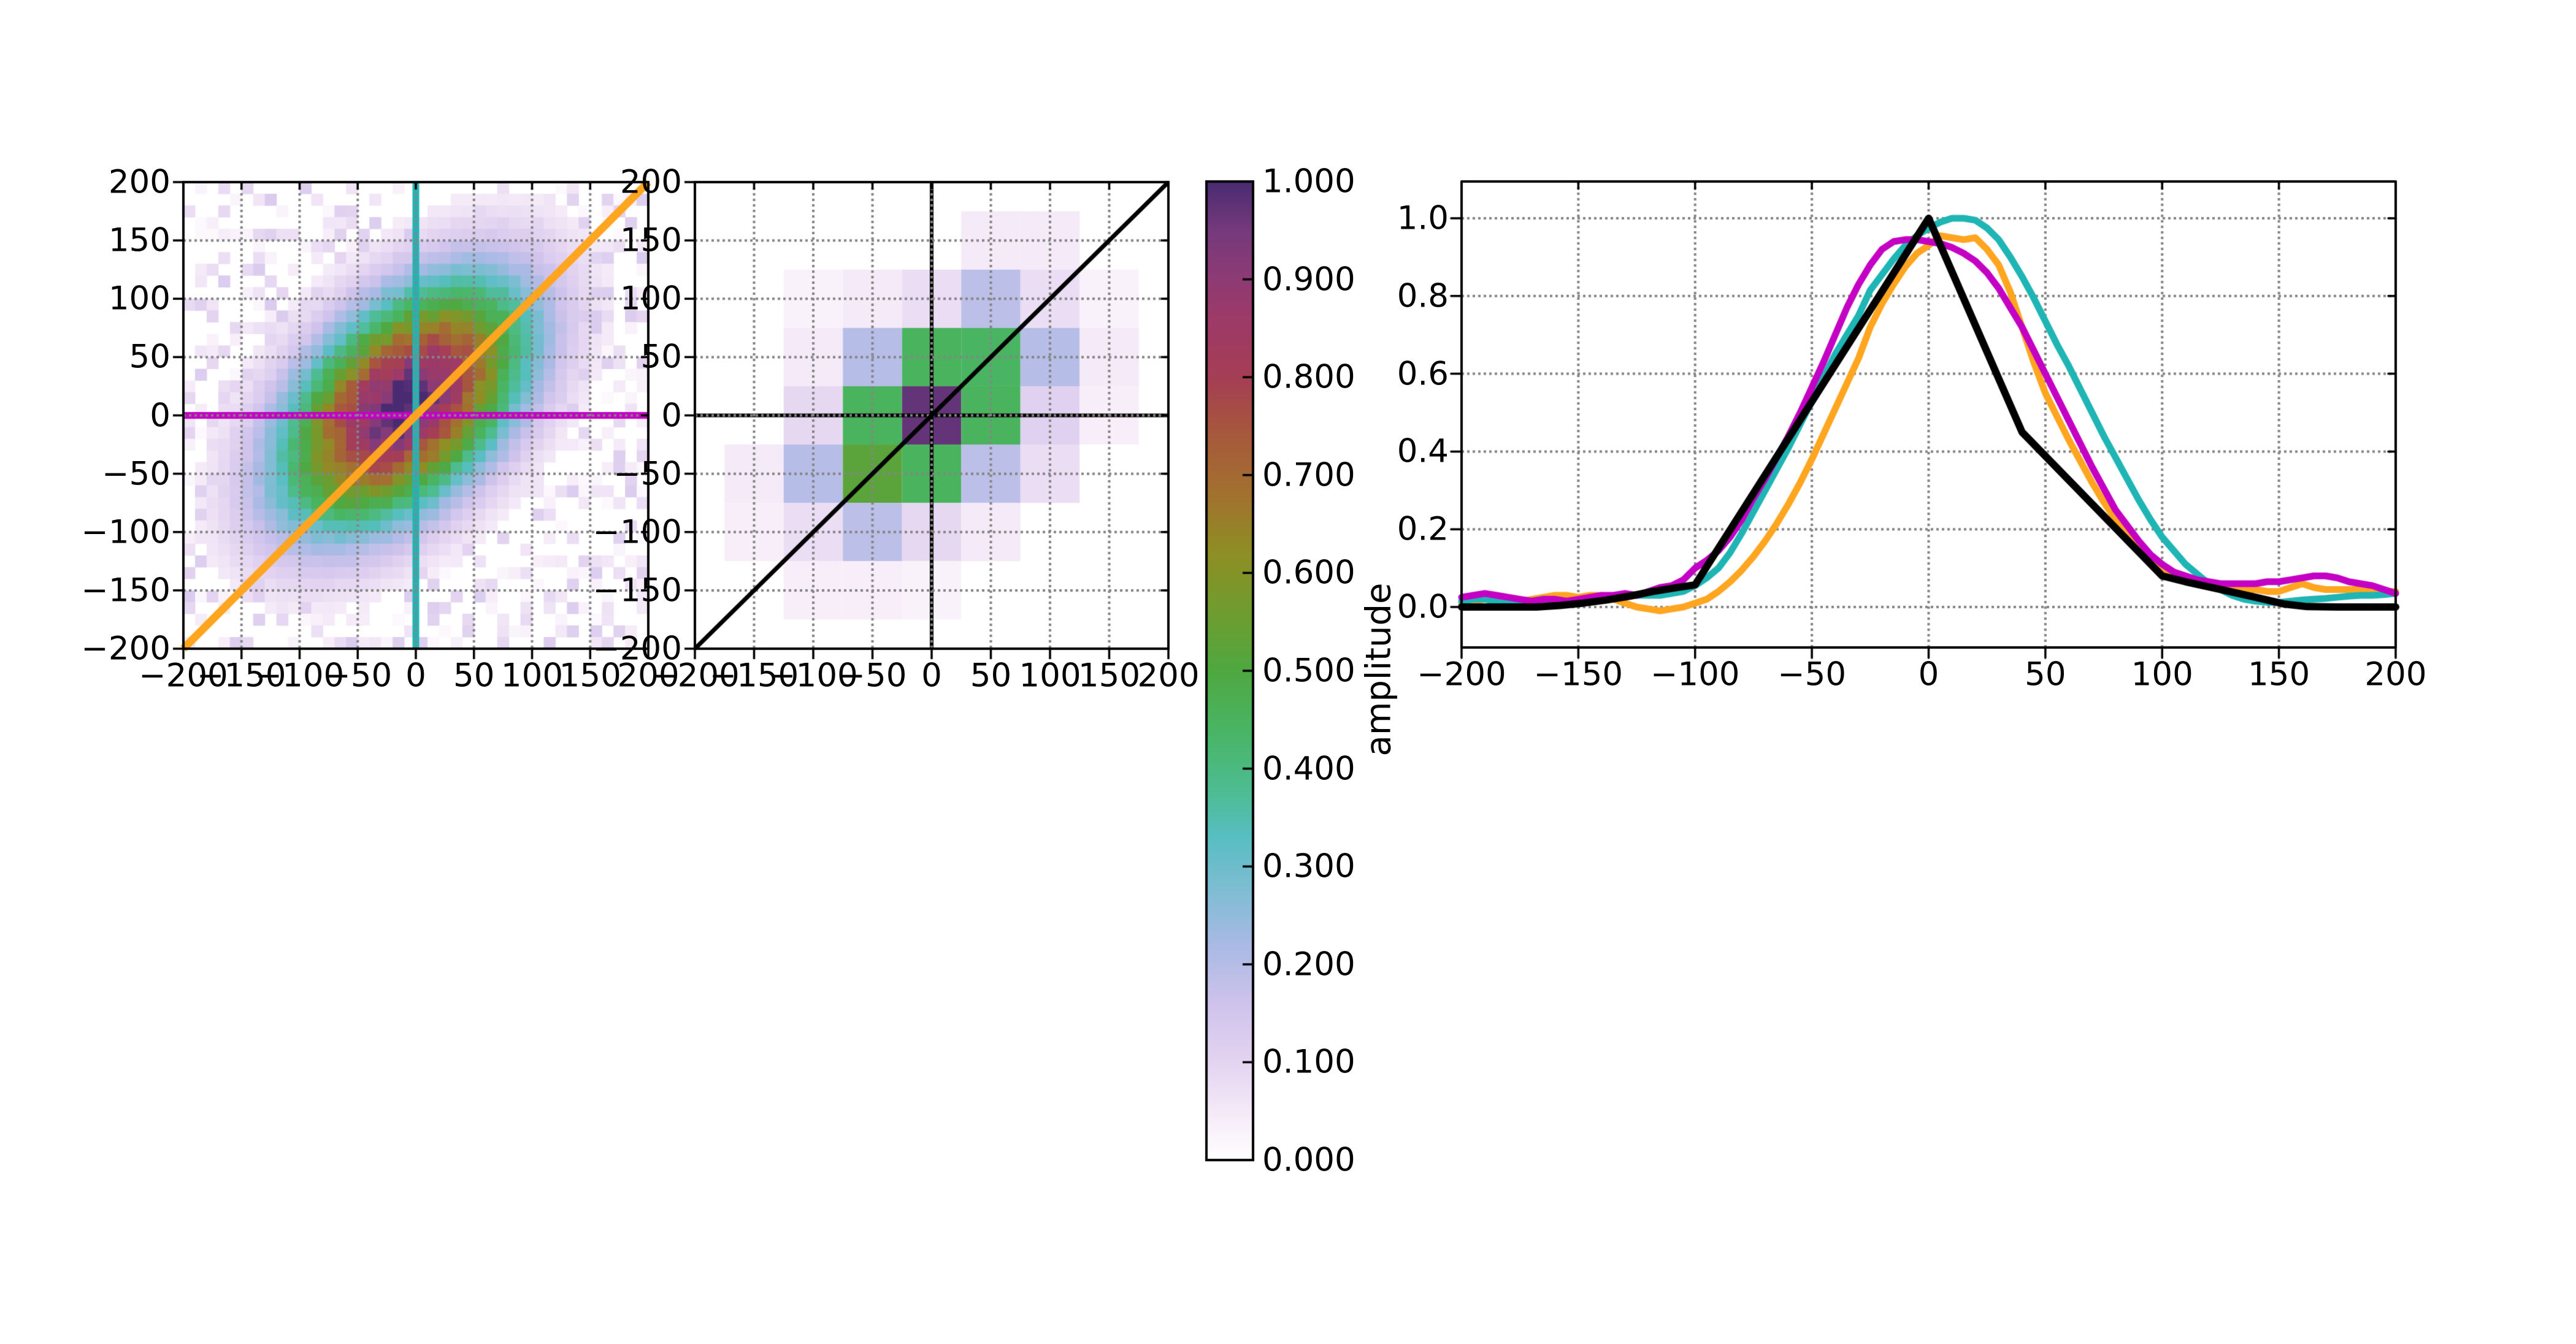 The width and height of the screenshot is (2576, 1344). What do you see at coordinates (183, 676) in the screenshot?
I see `joint-map-x-tick-label: −200` at bounding box center [183, 676].